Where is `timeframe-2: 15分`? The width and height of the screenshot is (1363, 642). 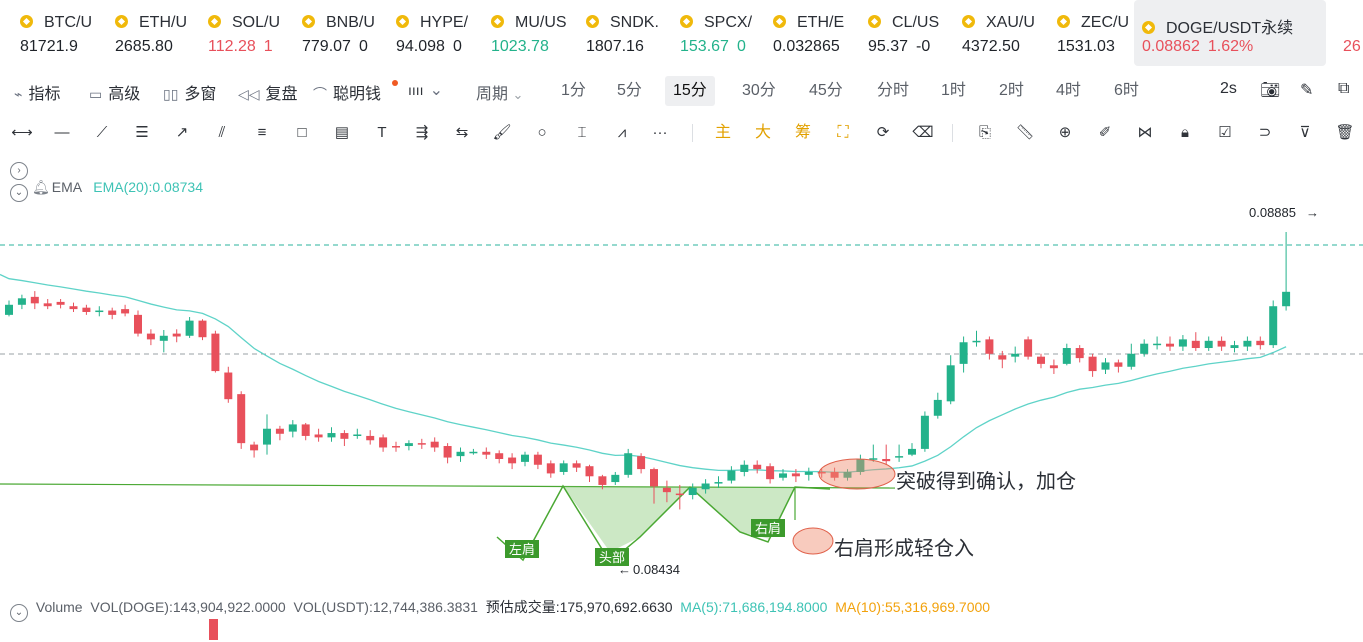 timeframe-2: 15分 is located at coordinates (690, 91).